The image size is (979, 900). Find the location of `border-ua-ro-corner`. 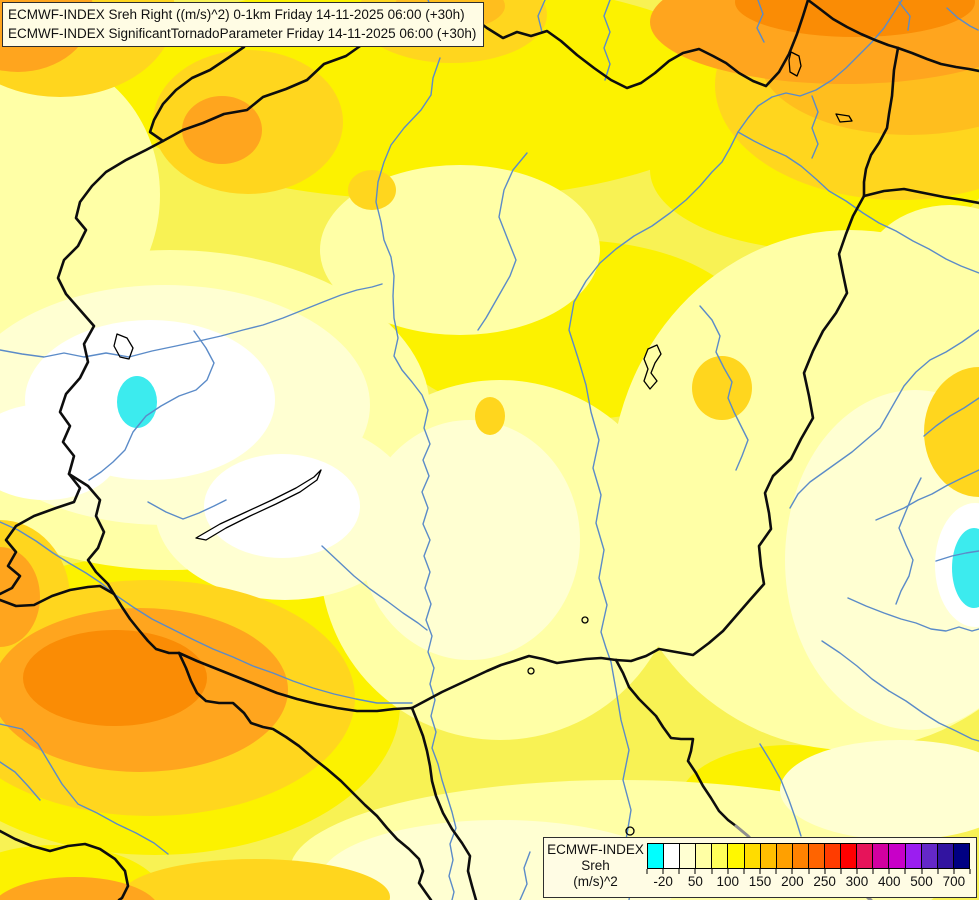

border-ua-ro-corner is located at coordinates (881, 122).